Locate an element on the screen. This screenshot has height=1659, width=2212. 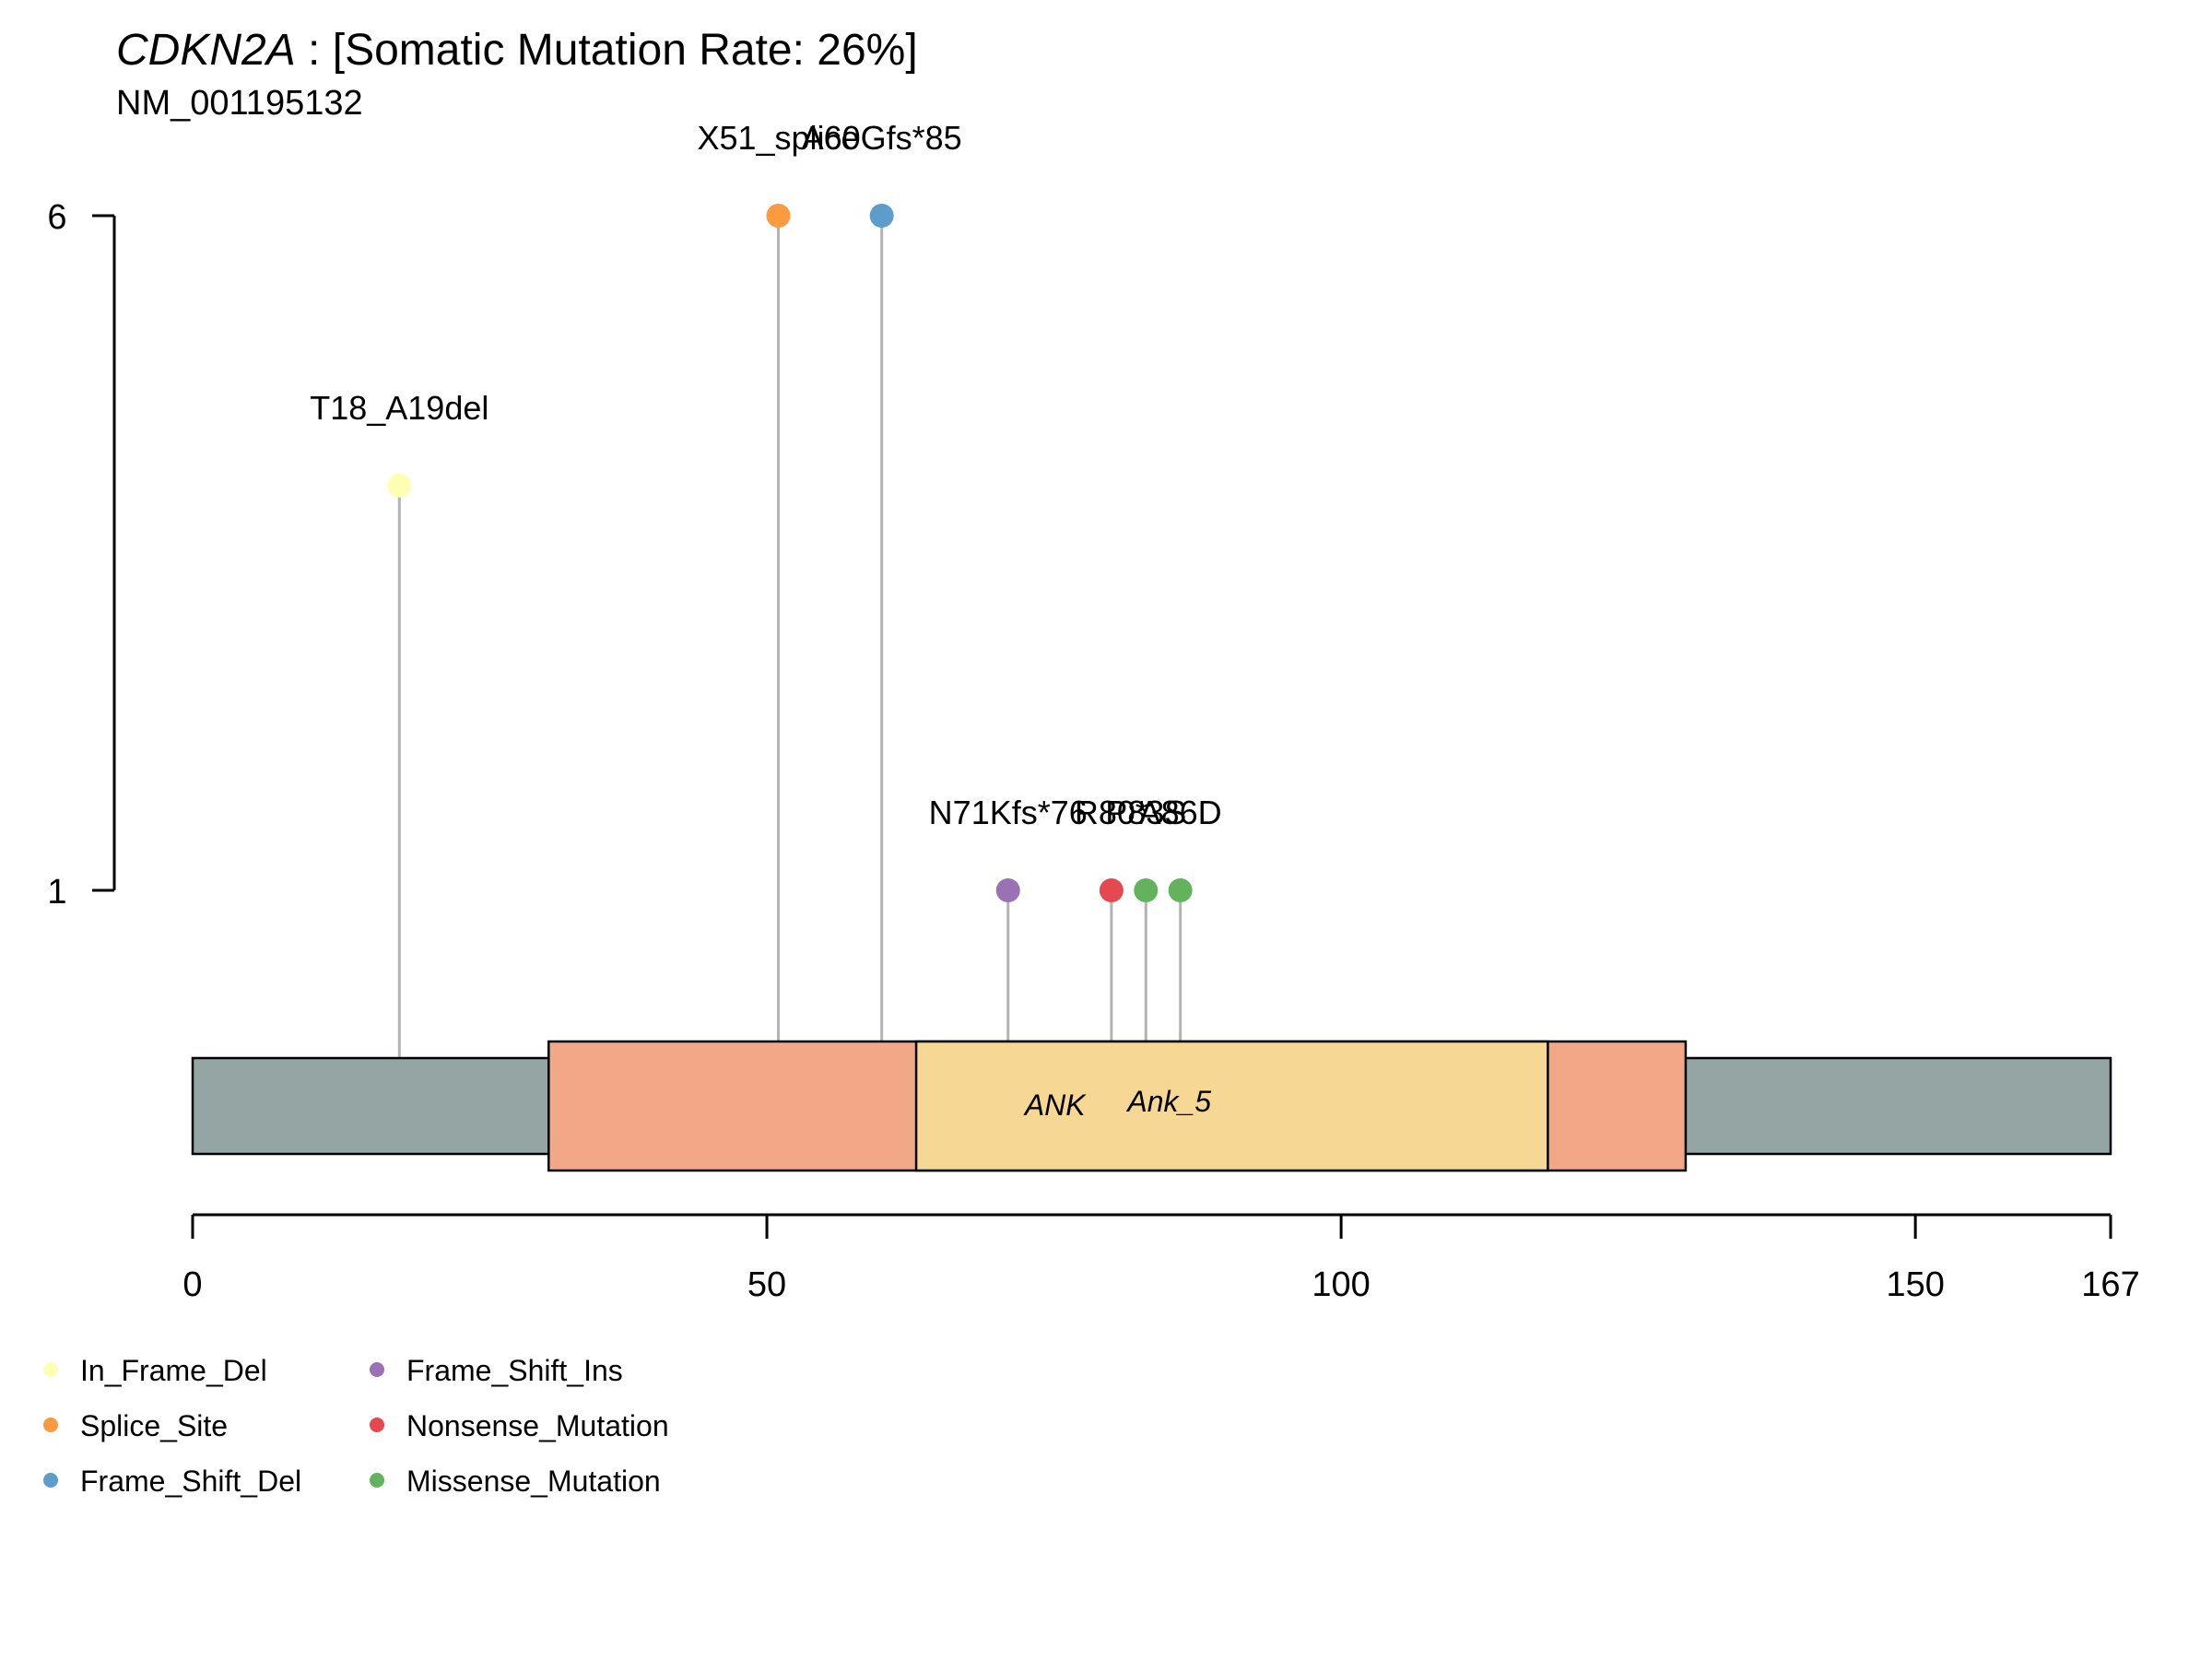
legend-label: Missense_Mutation is located at coordinates (533, 1481).